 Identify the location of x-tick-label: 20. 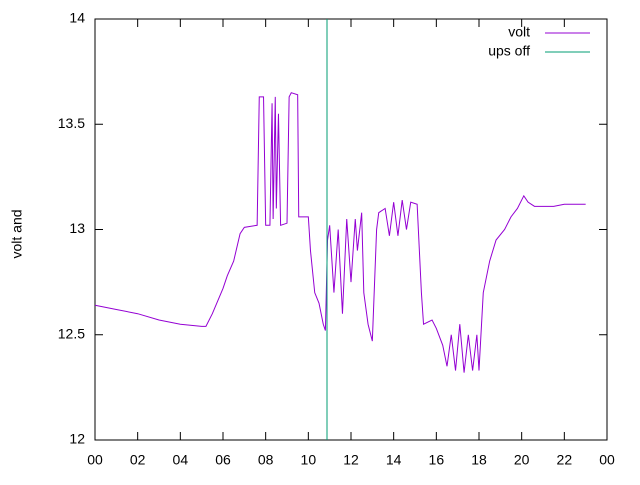
(522, 460).